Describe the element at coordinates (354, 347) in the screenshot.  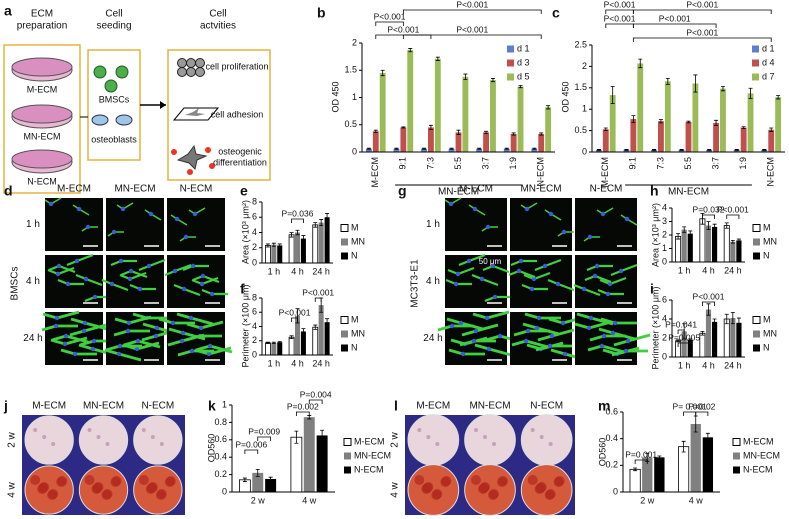
I see `legend-label: N` at that location.